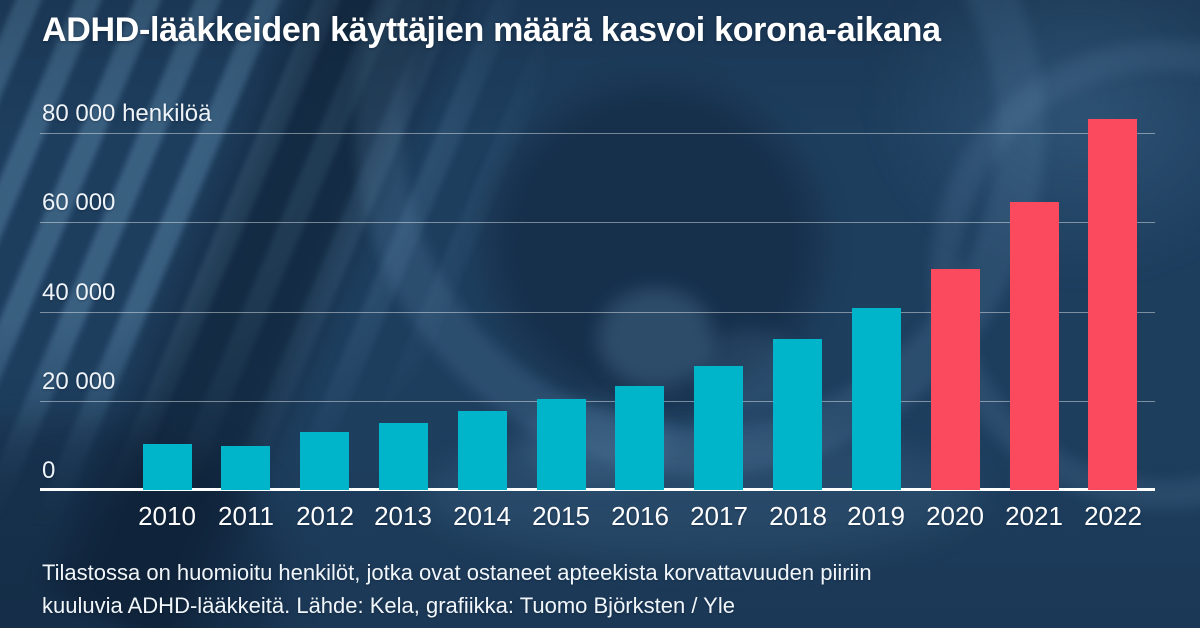 Image resolution: width=1200 pixels, height=628 pixels. I want to click on x-axis-label-2022: 2022, so click(1113, 516).